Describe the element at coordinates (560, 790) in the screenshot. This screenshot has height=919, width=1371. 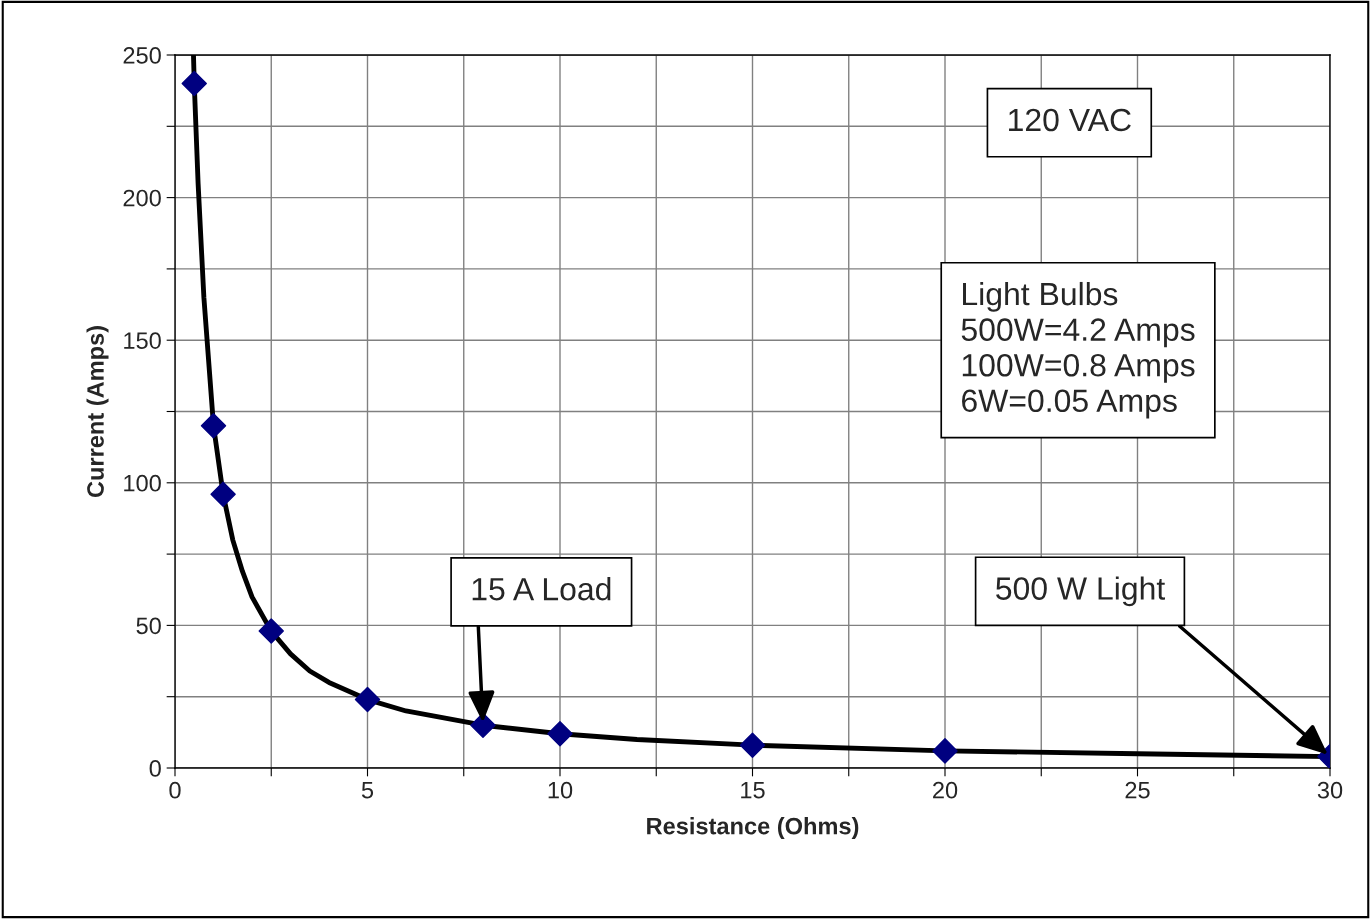
I see `x-tick-label: 10` at that location.